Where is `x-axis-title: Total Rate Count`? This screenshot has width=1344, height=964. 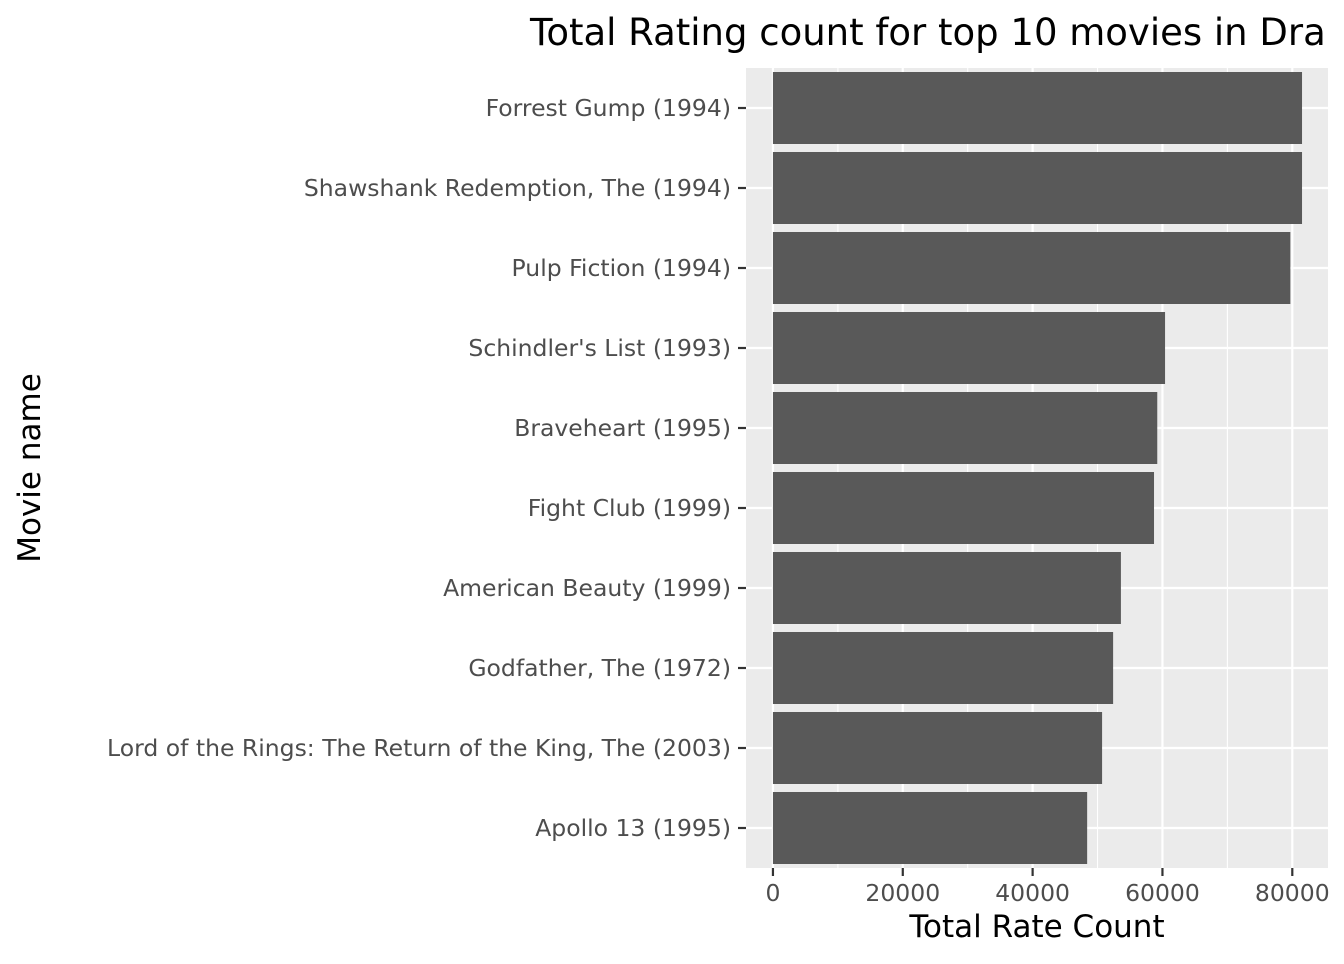 x-axis-title: Total Rate Count is located at coordinates (1036, 927).